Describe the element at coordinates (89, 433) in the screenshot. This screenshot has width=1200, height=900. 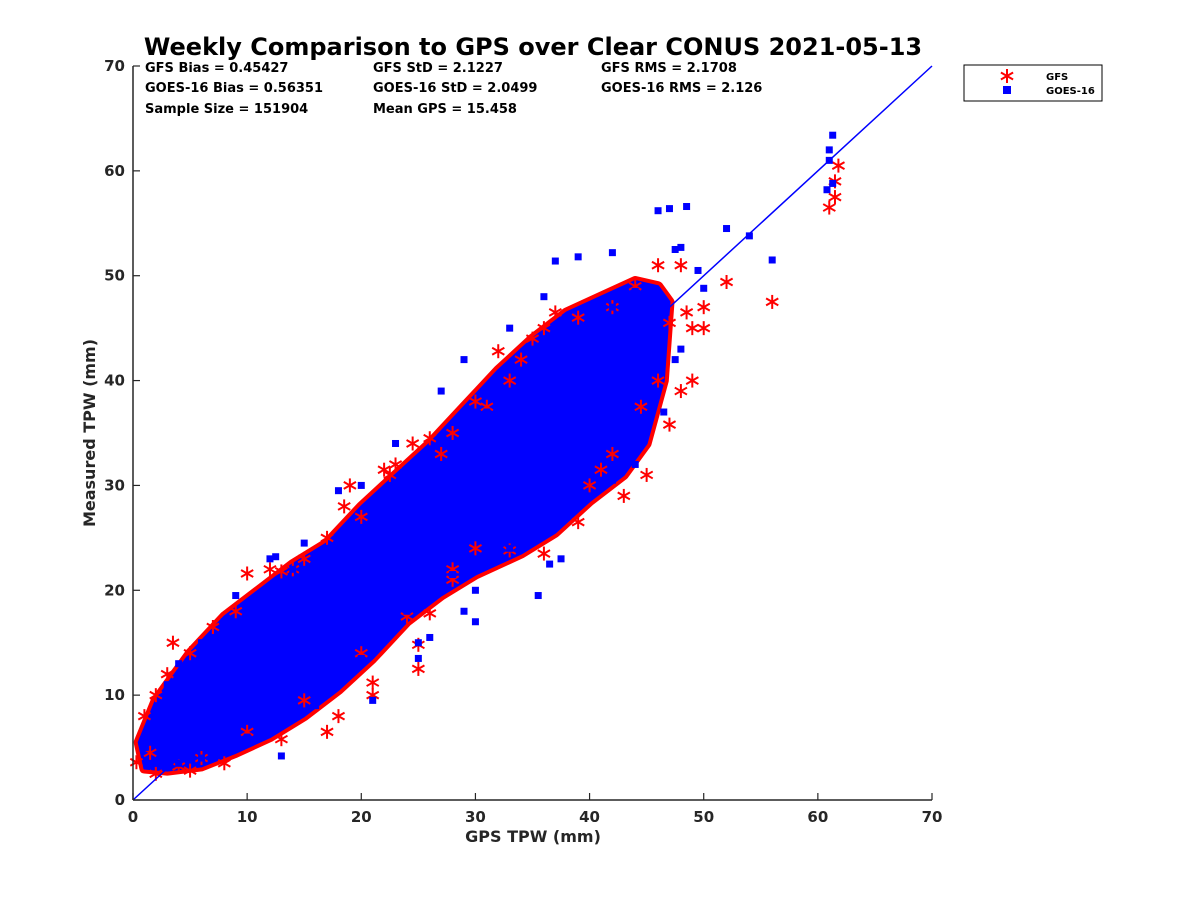
I see `y-axis-label: Measured TPW (mm)` at that location.